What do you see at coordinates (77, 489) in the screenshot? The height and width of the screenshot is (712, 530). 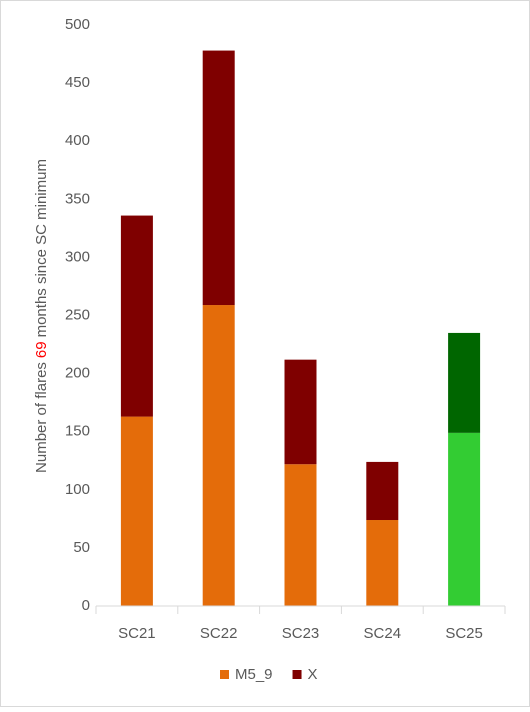 I see `y-tick-label: 100` at bounding box center [77, 489].